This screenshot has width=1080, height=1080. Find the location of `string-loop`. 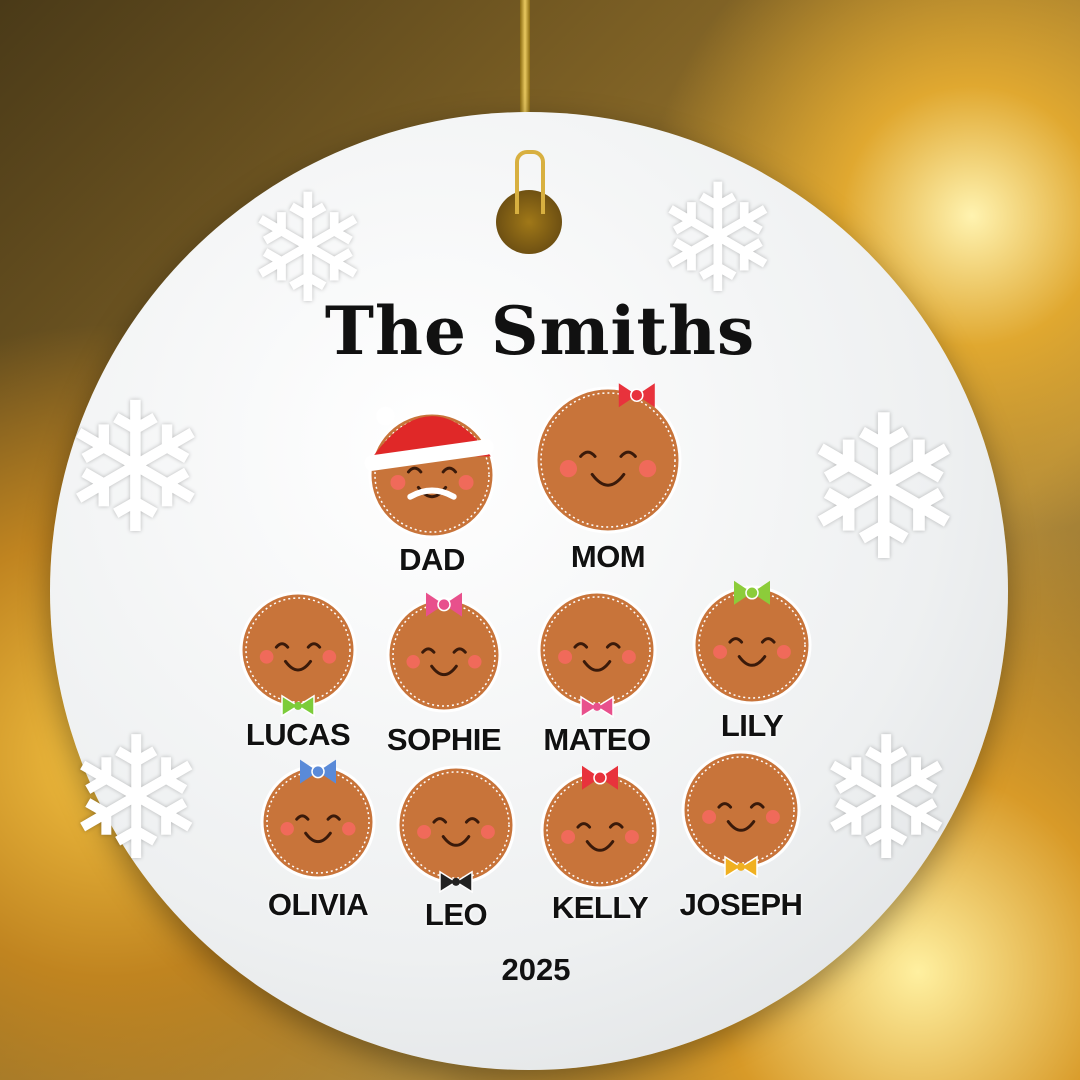

string-loop is located at coordinates (530, 182).